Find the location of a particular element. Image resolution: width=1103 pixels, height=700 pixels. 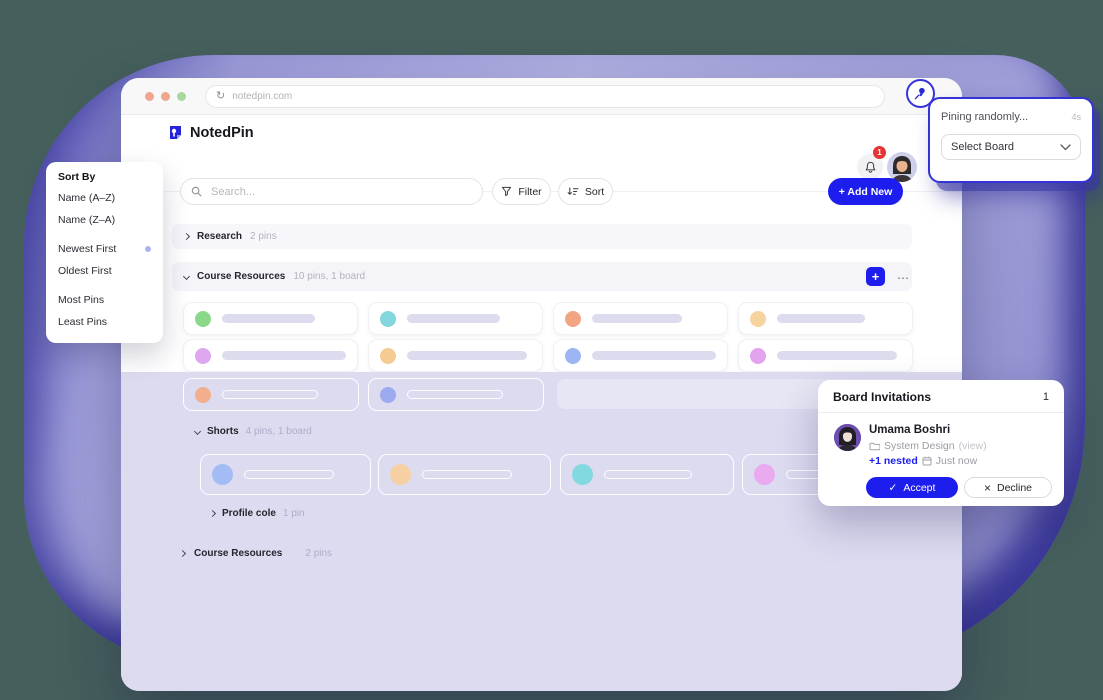

accept-label: Accept is located at coordinates (919, 487).